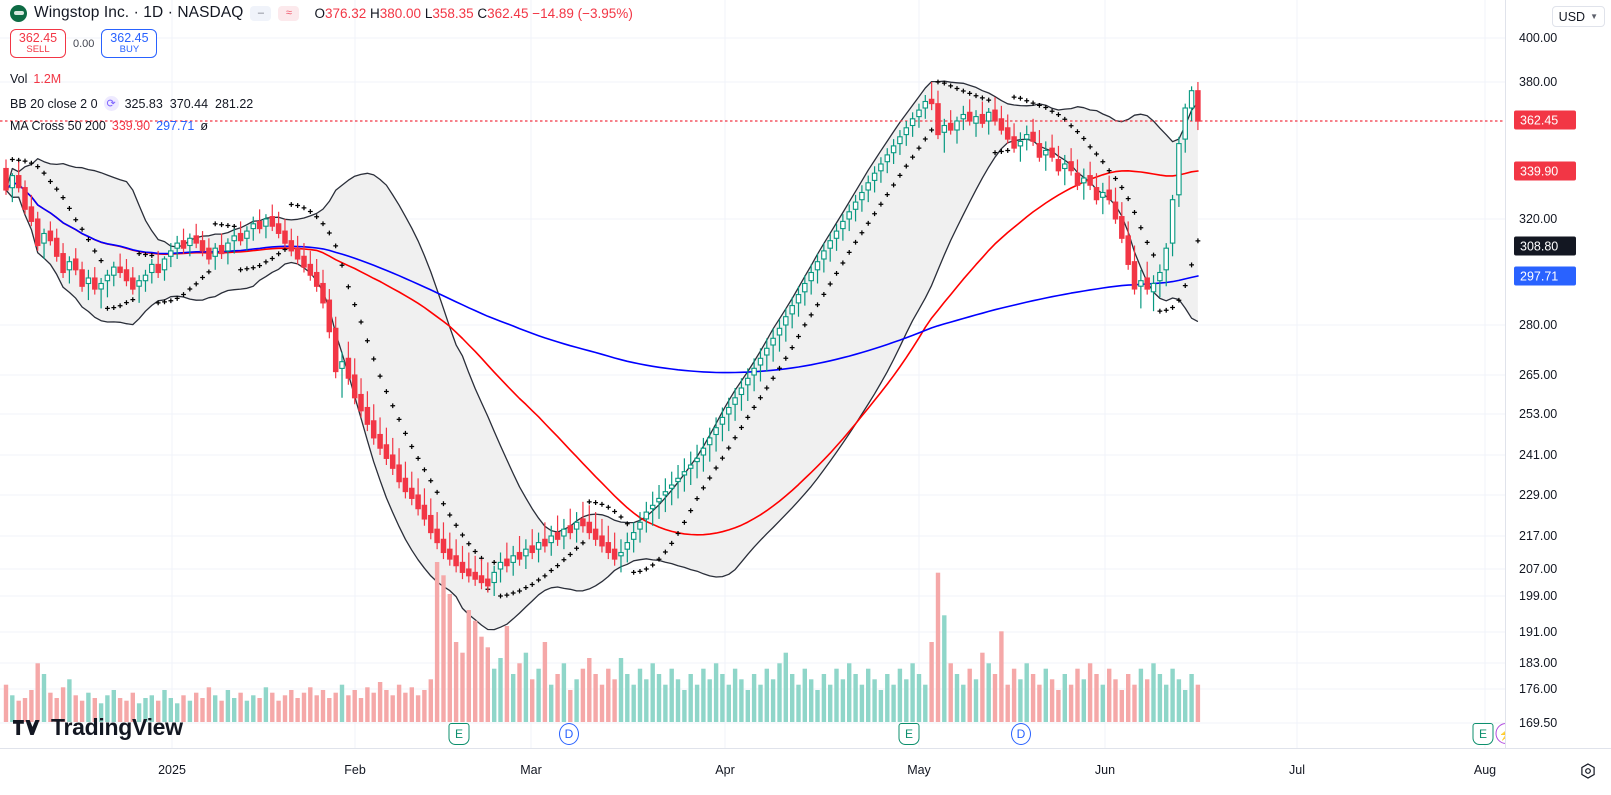 This screenshot has height=795, width=1611. What do you see at coordinates (129, 38) in the screenshot?
I see `buy-price: 362.45` at bounding box center [129, 38].